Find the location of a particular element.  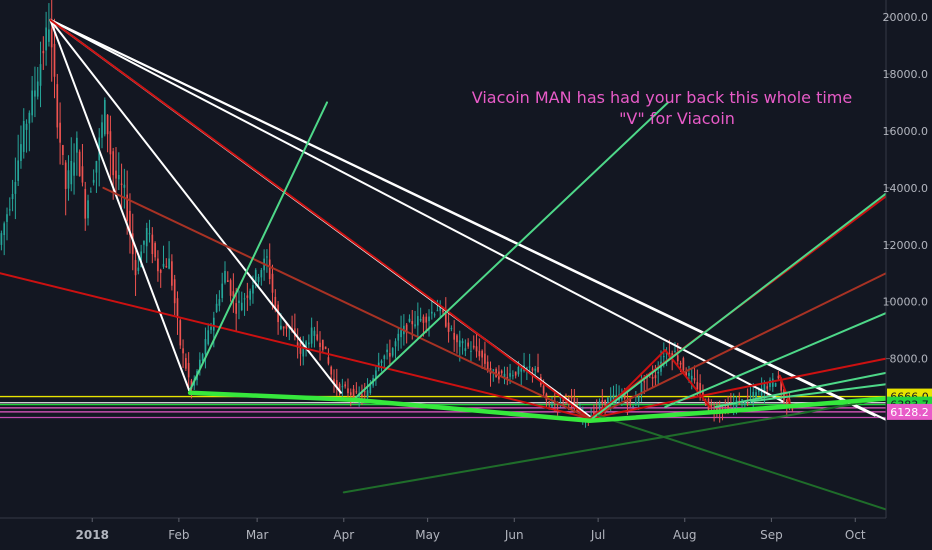

x-tick-label-8: Sep is located at coordinates (771, 535).